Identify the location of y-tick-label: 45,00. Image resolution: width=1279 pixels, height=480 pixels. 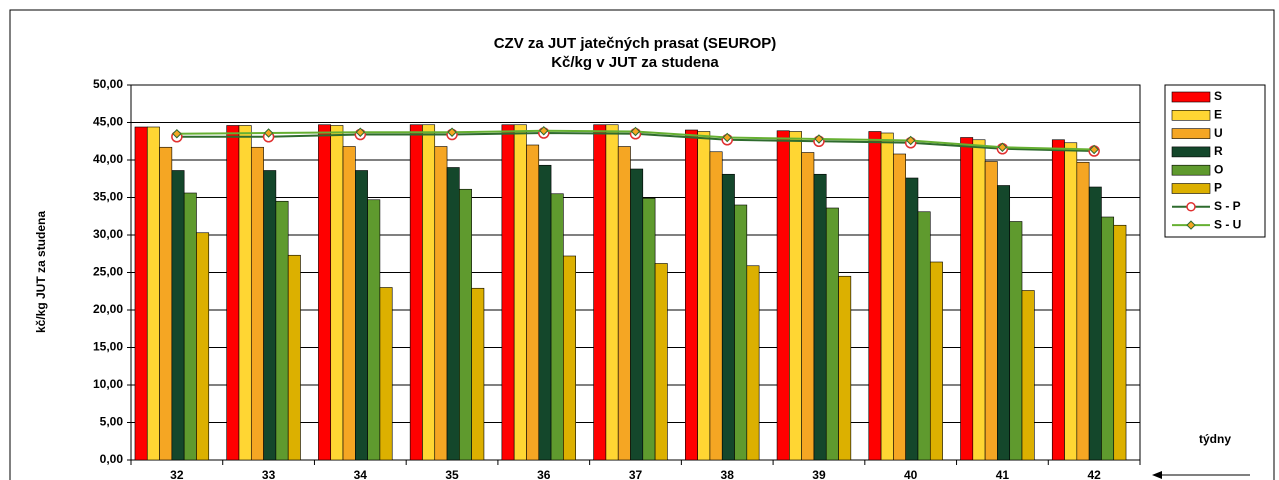
(108, 122).